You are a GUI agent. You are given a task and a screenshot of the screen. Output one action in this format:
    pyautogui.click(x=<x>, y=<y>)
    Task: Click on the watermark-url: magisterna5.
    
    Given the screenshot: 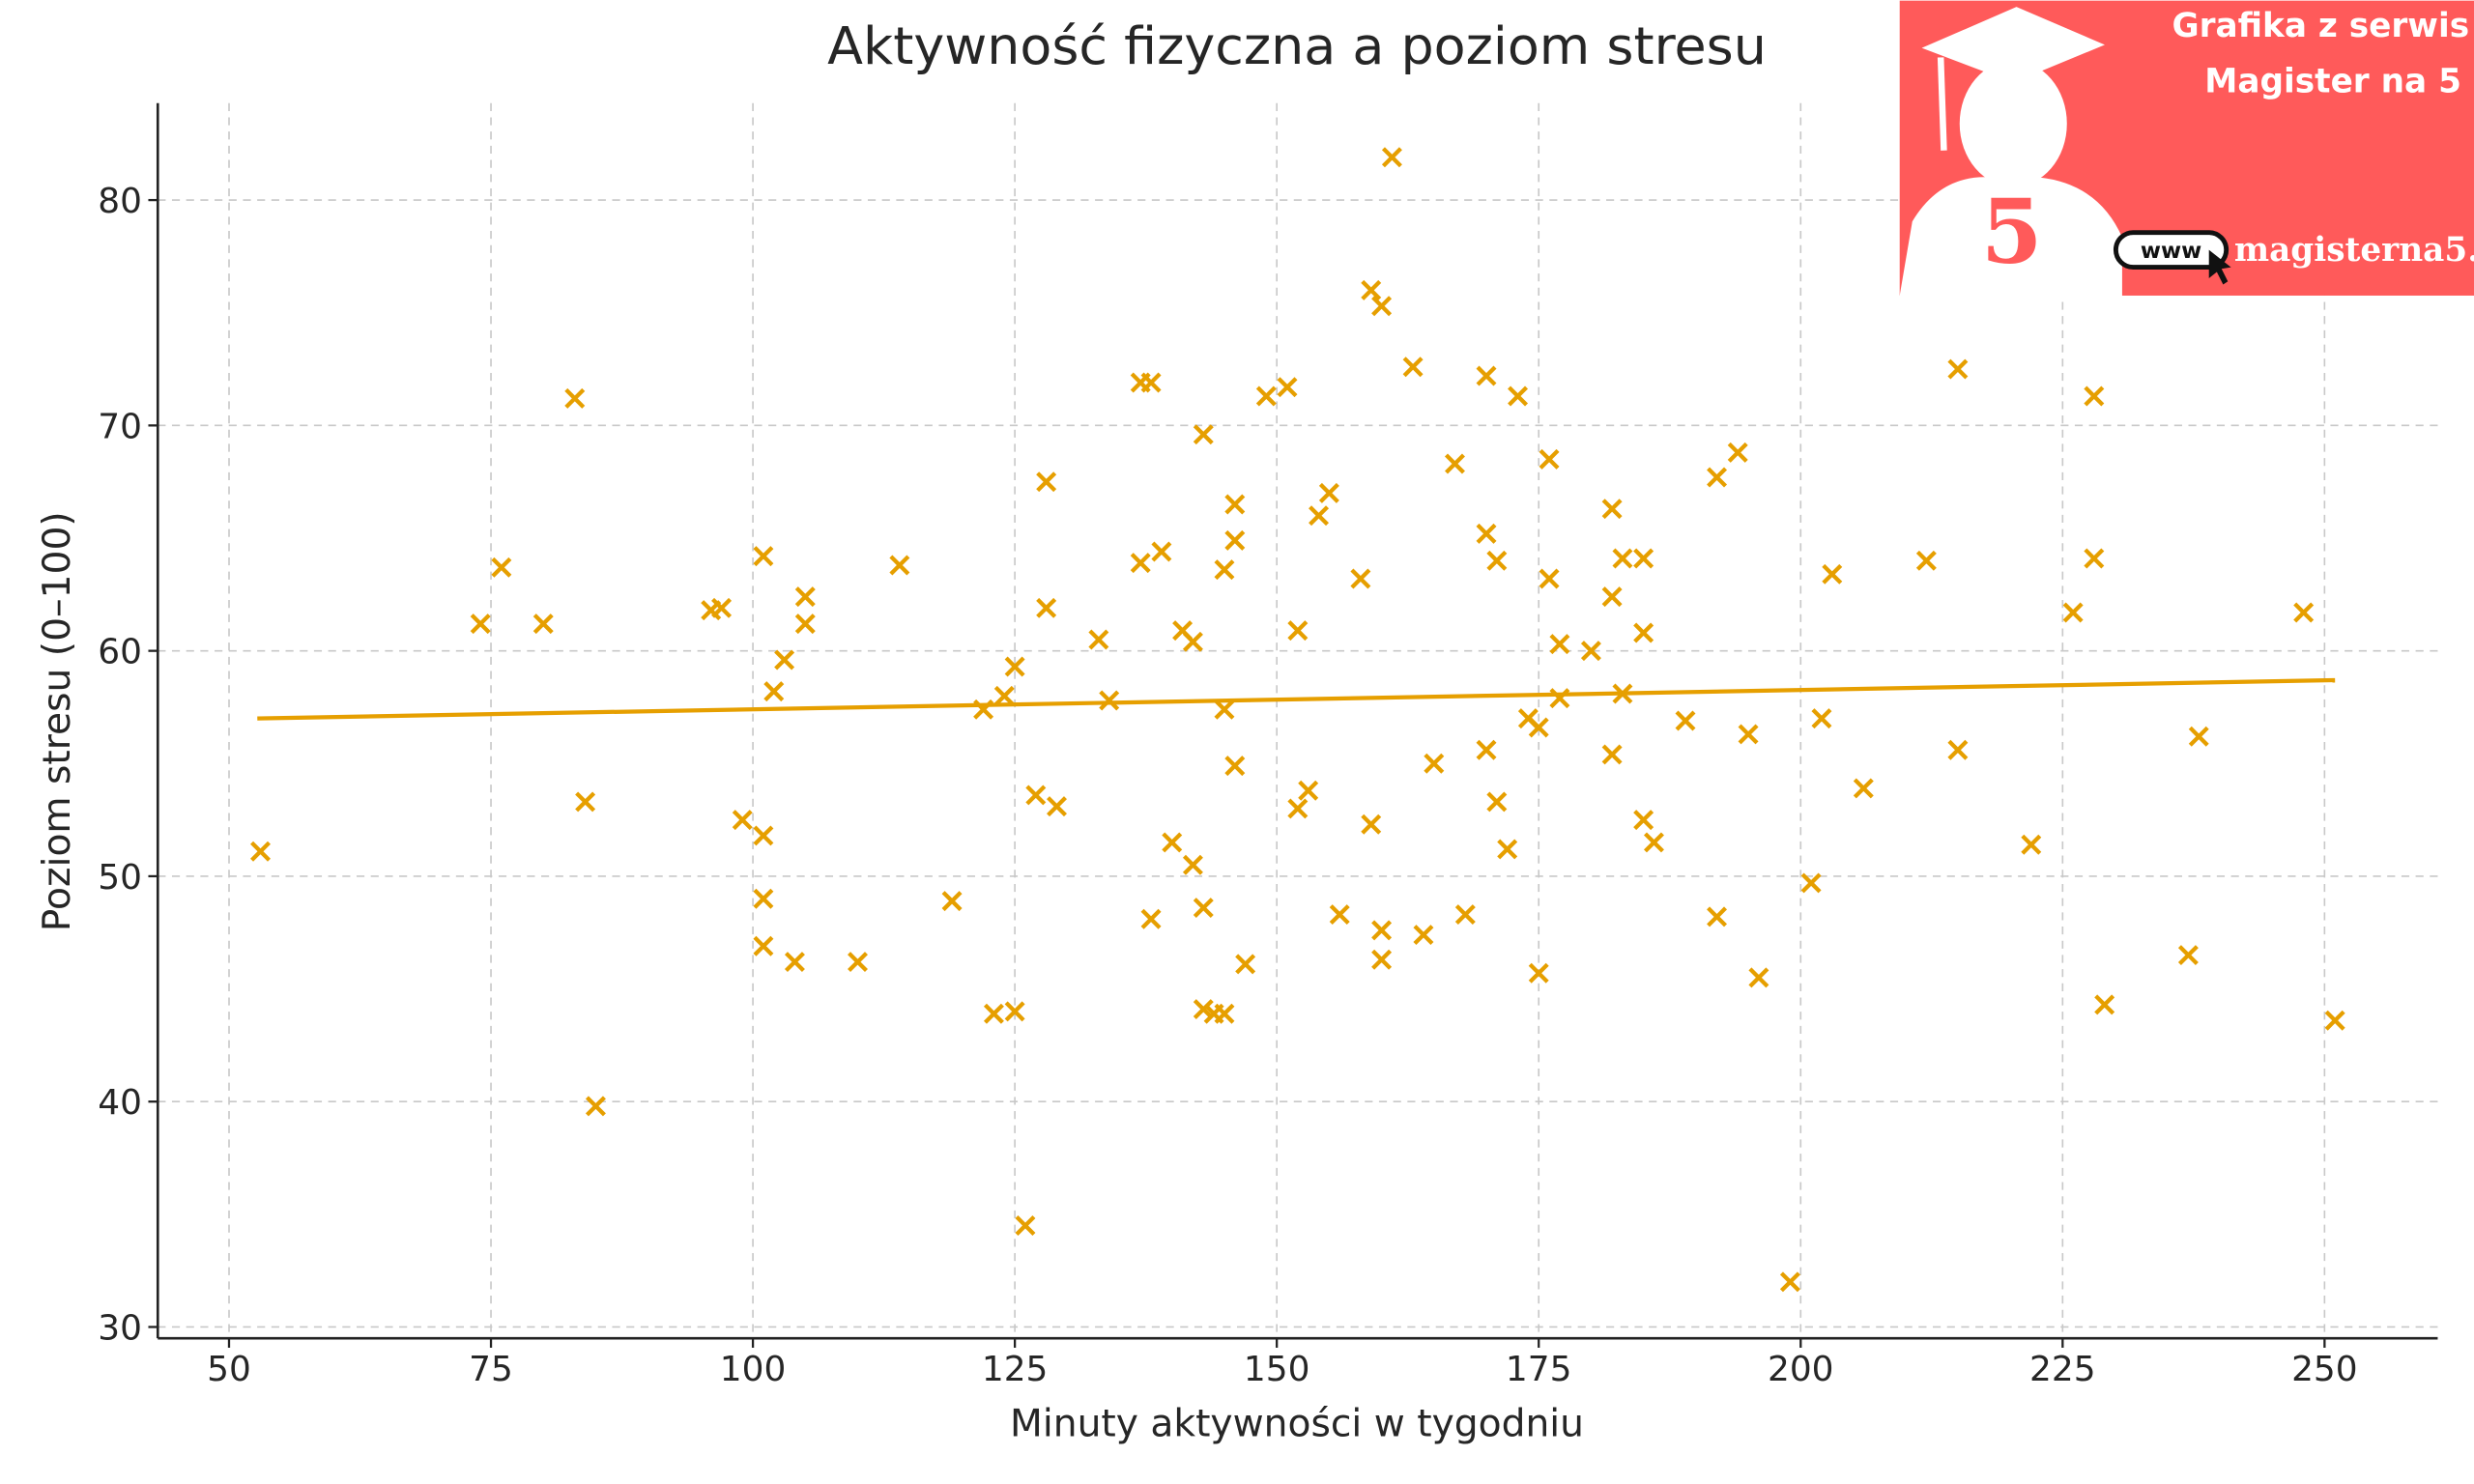 What is the action you would take?
    pyautogui.click(x=2354, y=251)
    